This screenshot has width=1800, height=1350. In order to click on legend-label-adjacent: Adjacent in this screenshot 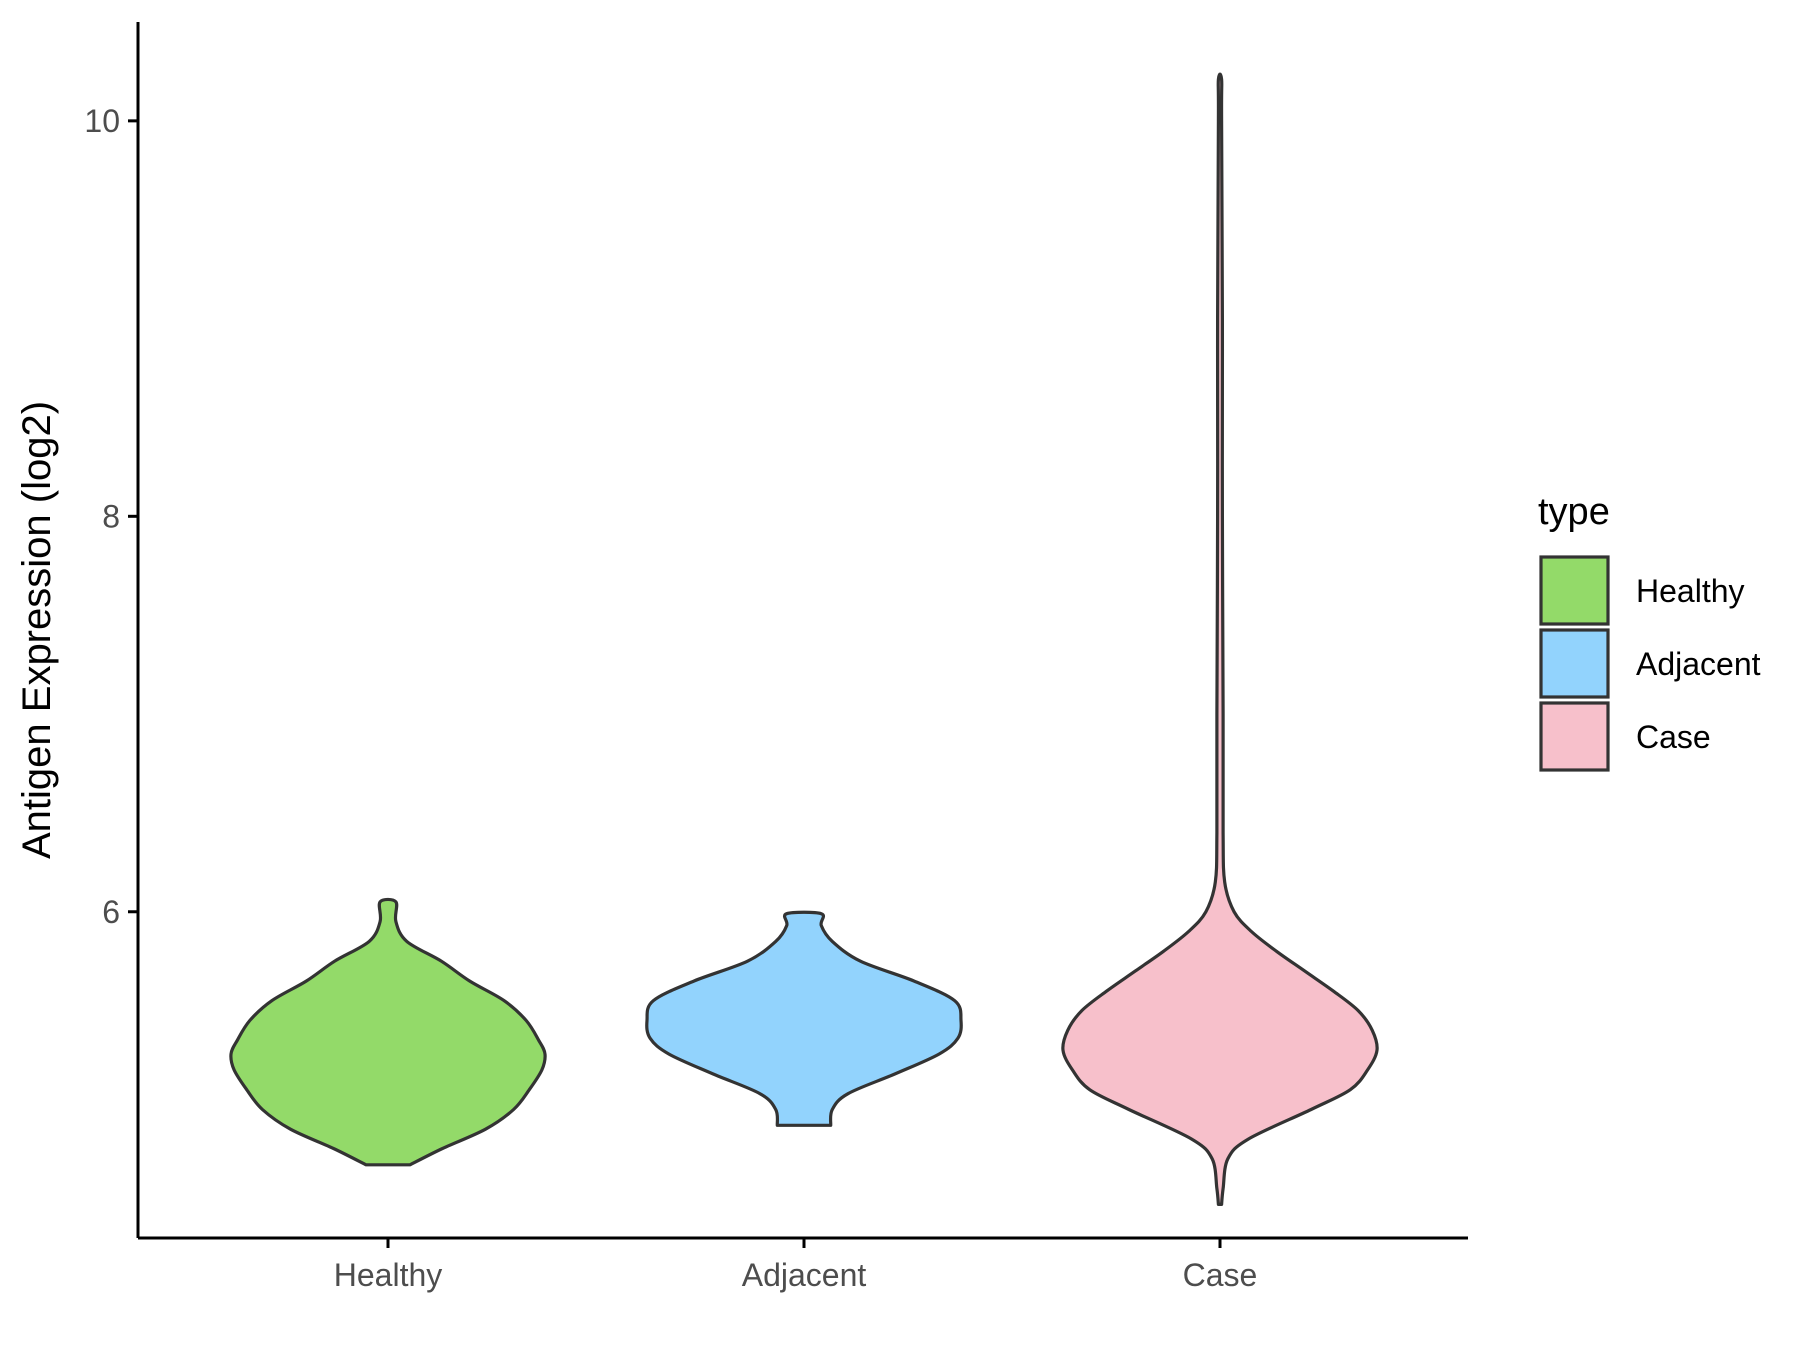, I will do `click(1698, 664)`.